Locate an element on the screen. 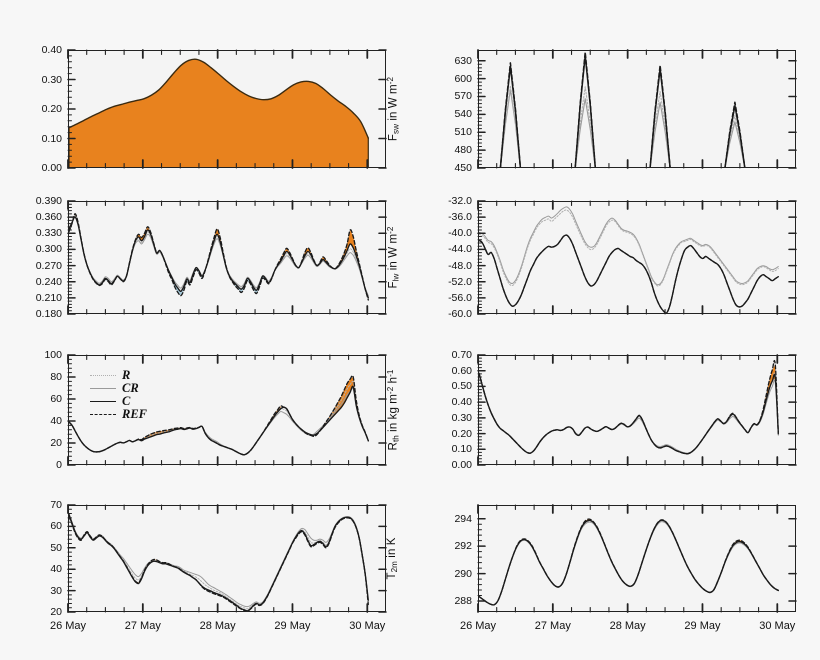  xtick-label: 29 May is located at coordinates (292, 626).